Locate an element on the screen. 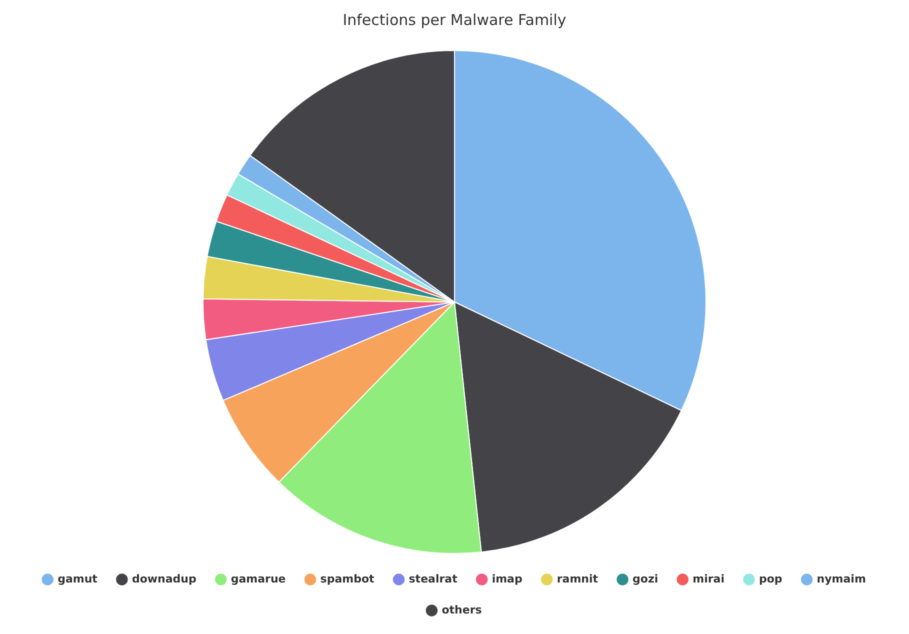 This screenshot has height=634, width=909. legend-label: gozi is located at coordinates (645, 579).